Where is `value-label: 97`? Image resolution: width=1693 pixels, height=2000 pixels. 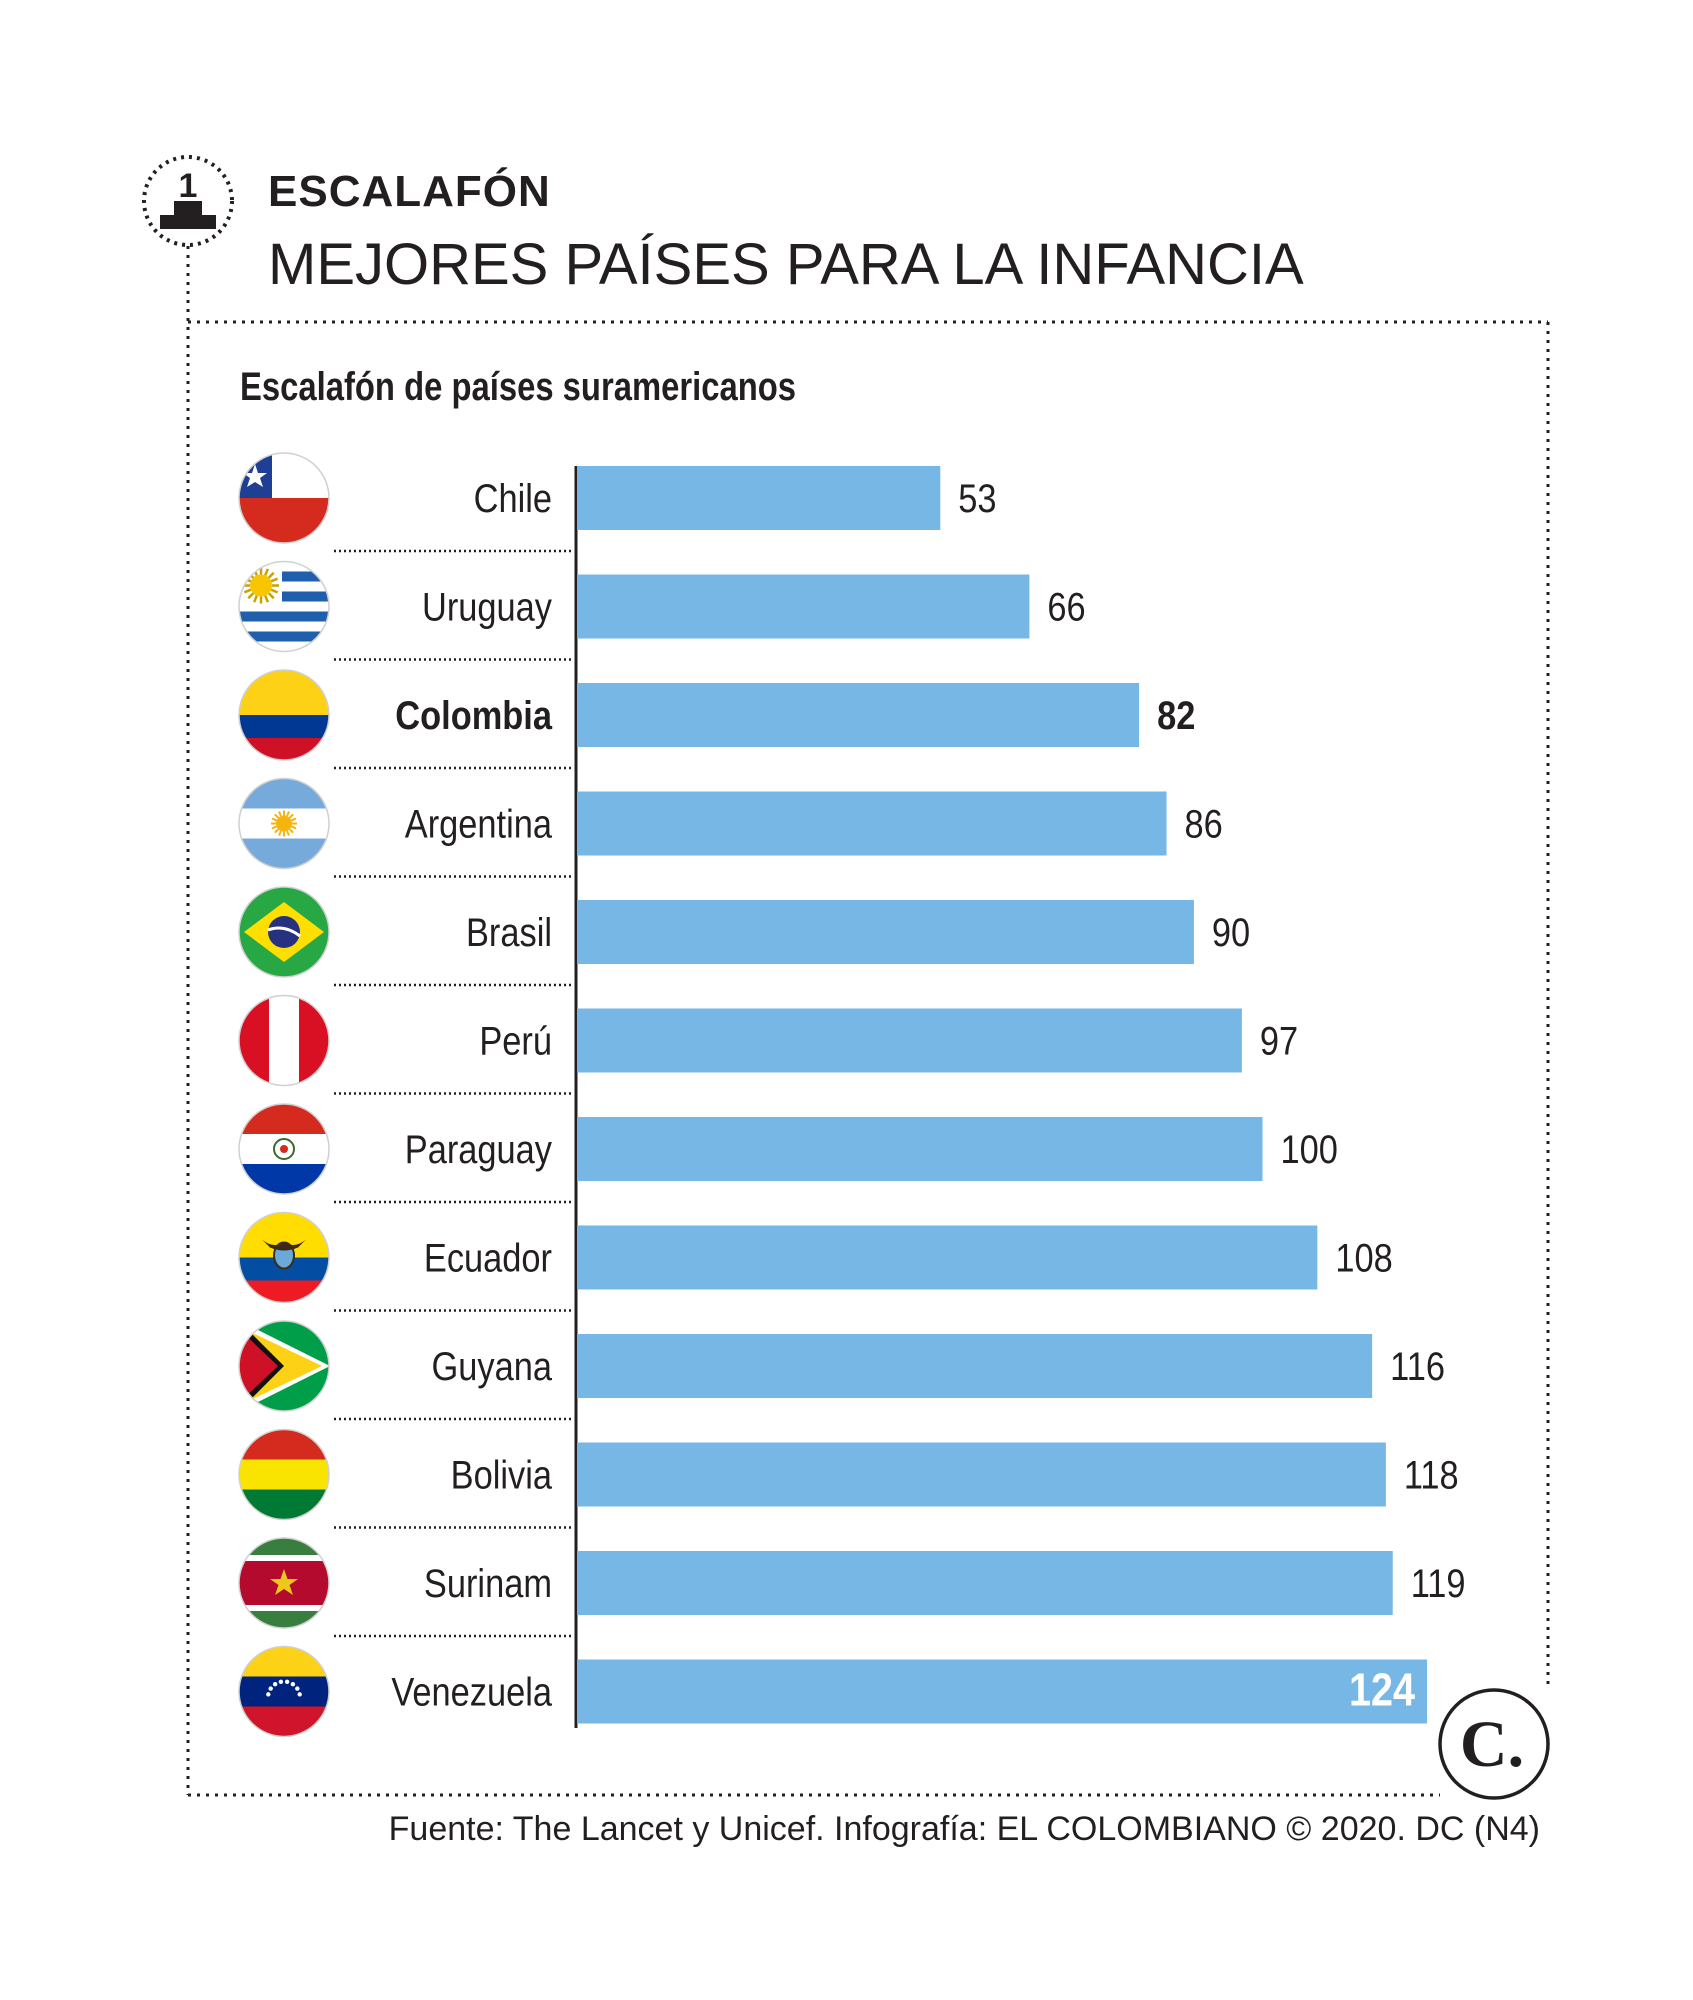 value-label: 97 is located at coordinates (1279, 1040).